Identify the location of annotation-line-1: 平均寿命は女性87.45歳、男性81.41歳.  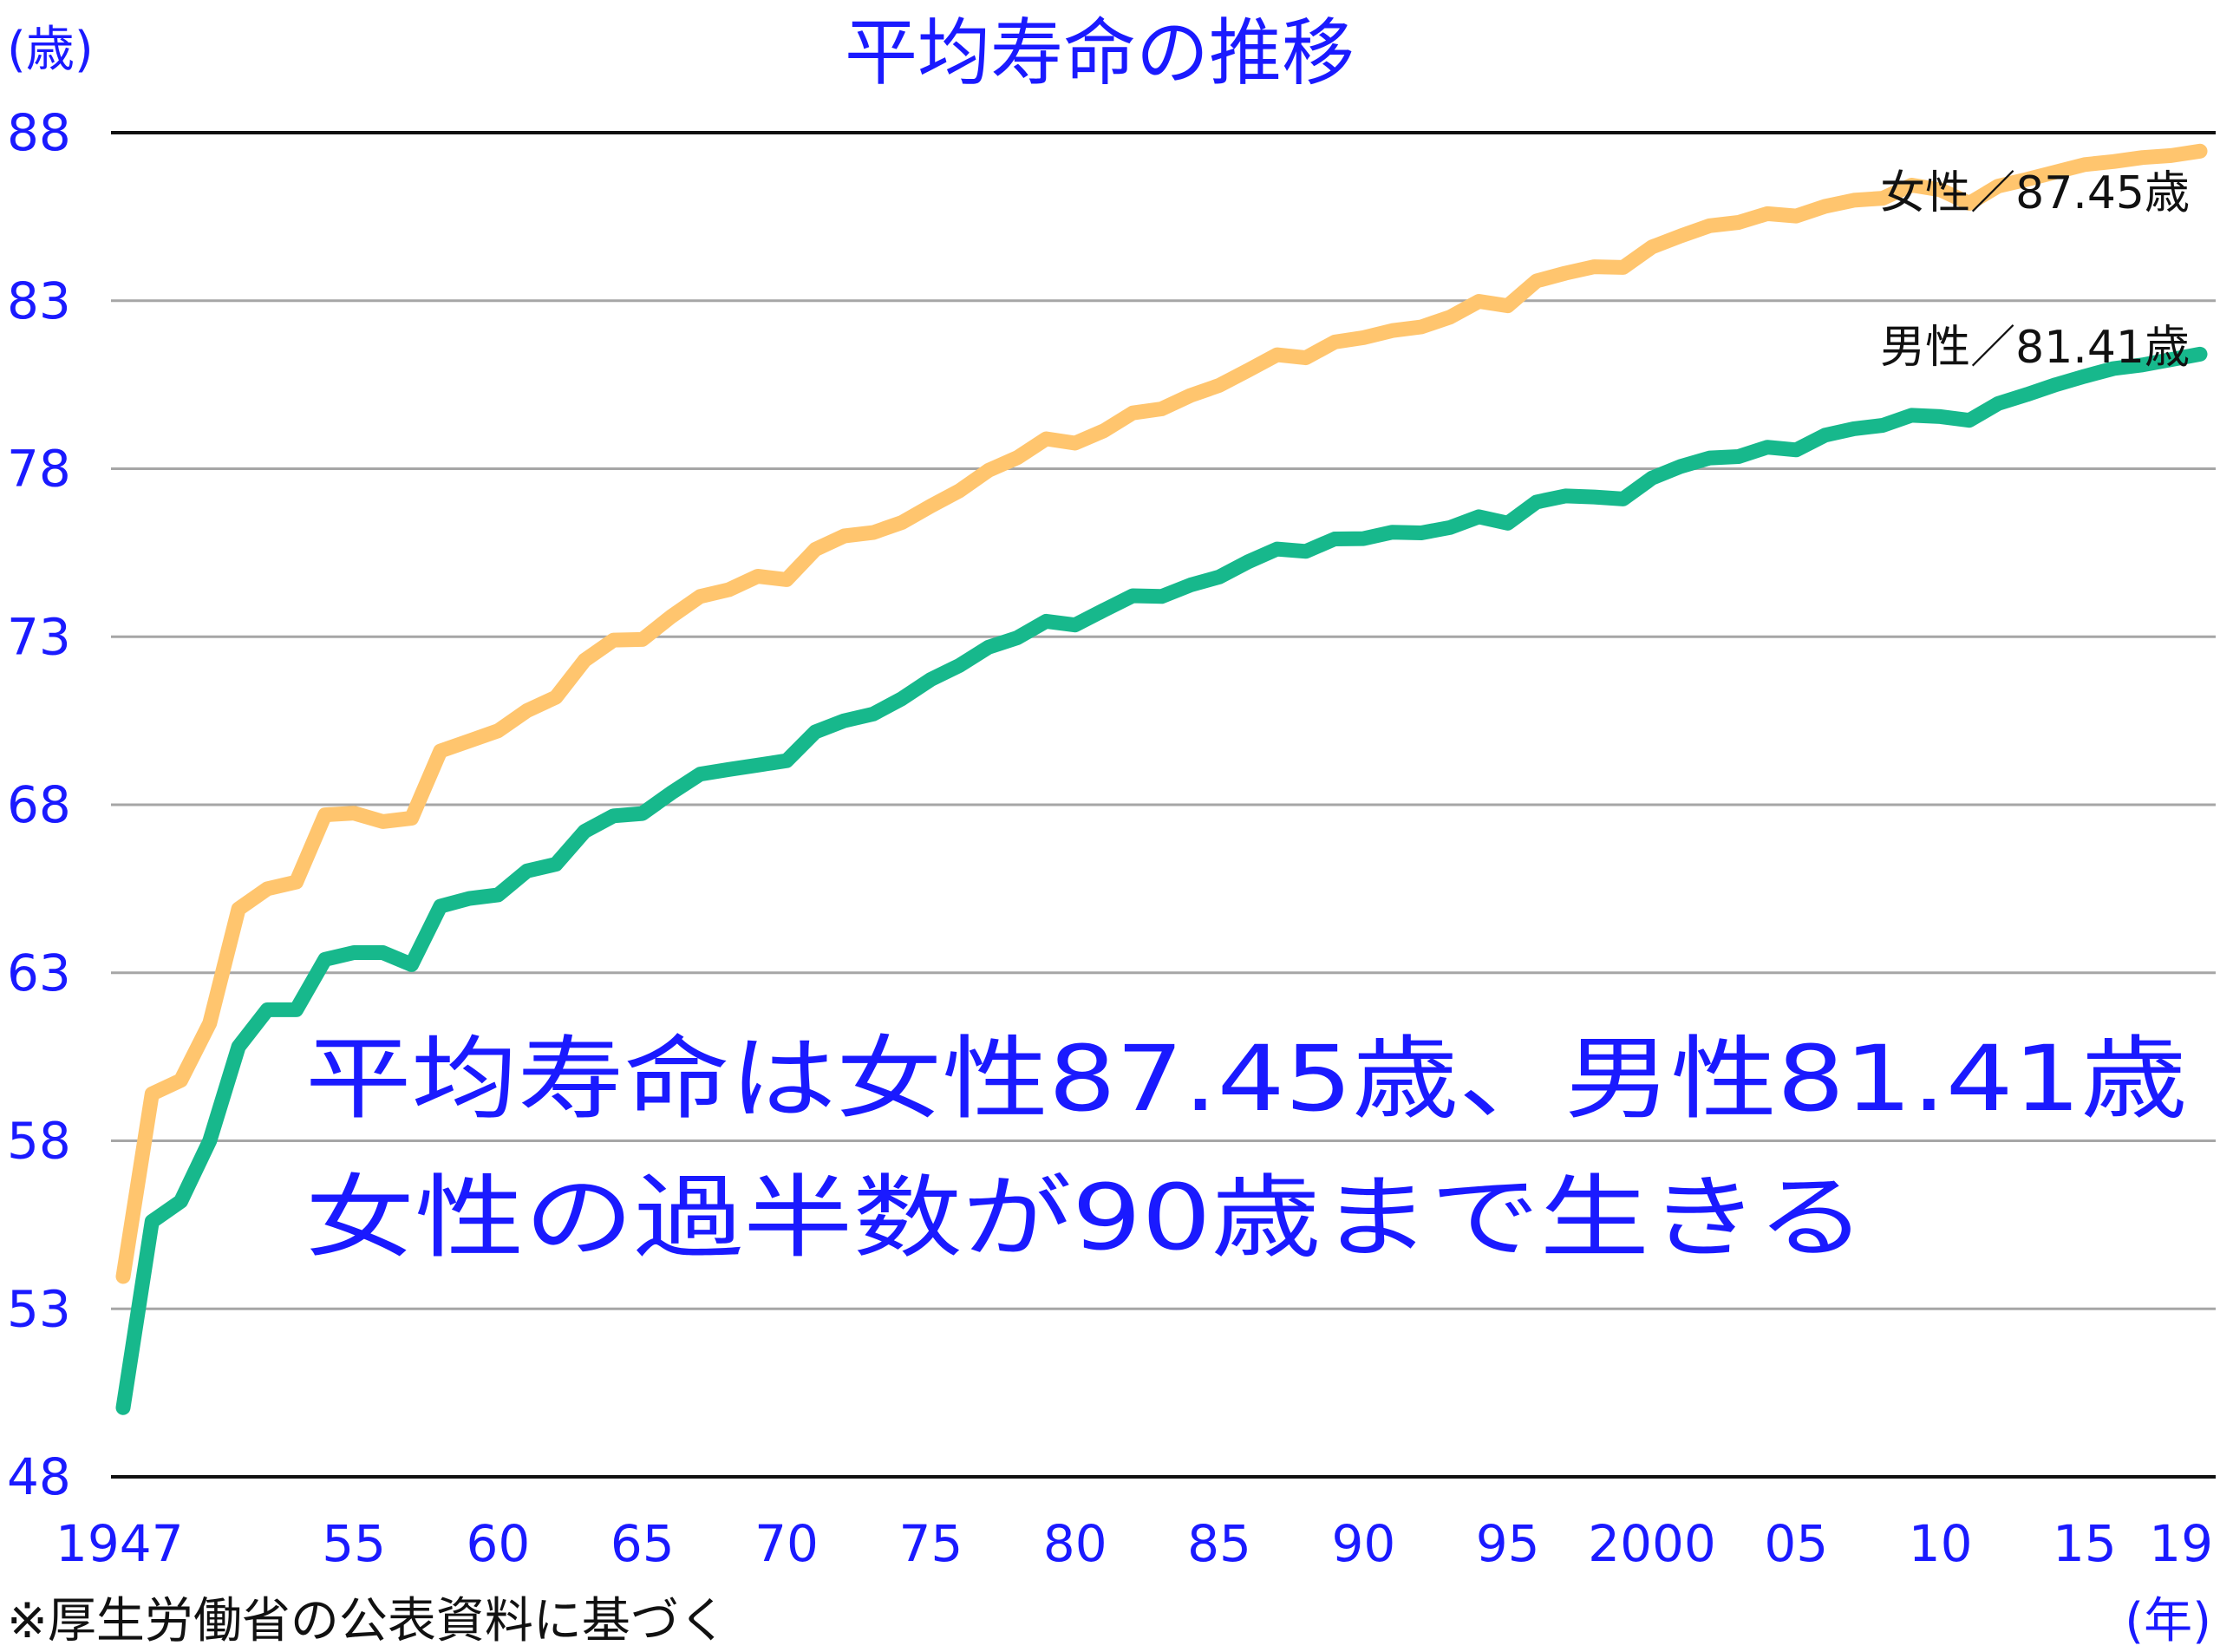
(1246, 1079).